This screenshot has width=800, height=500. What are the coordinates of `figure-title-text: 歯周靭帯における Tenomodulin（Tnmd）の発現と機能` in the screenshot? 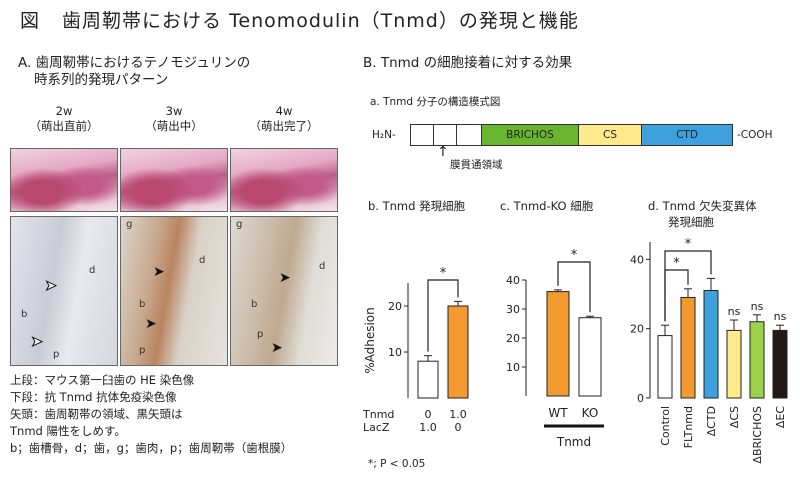 It's located at (320, 21).